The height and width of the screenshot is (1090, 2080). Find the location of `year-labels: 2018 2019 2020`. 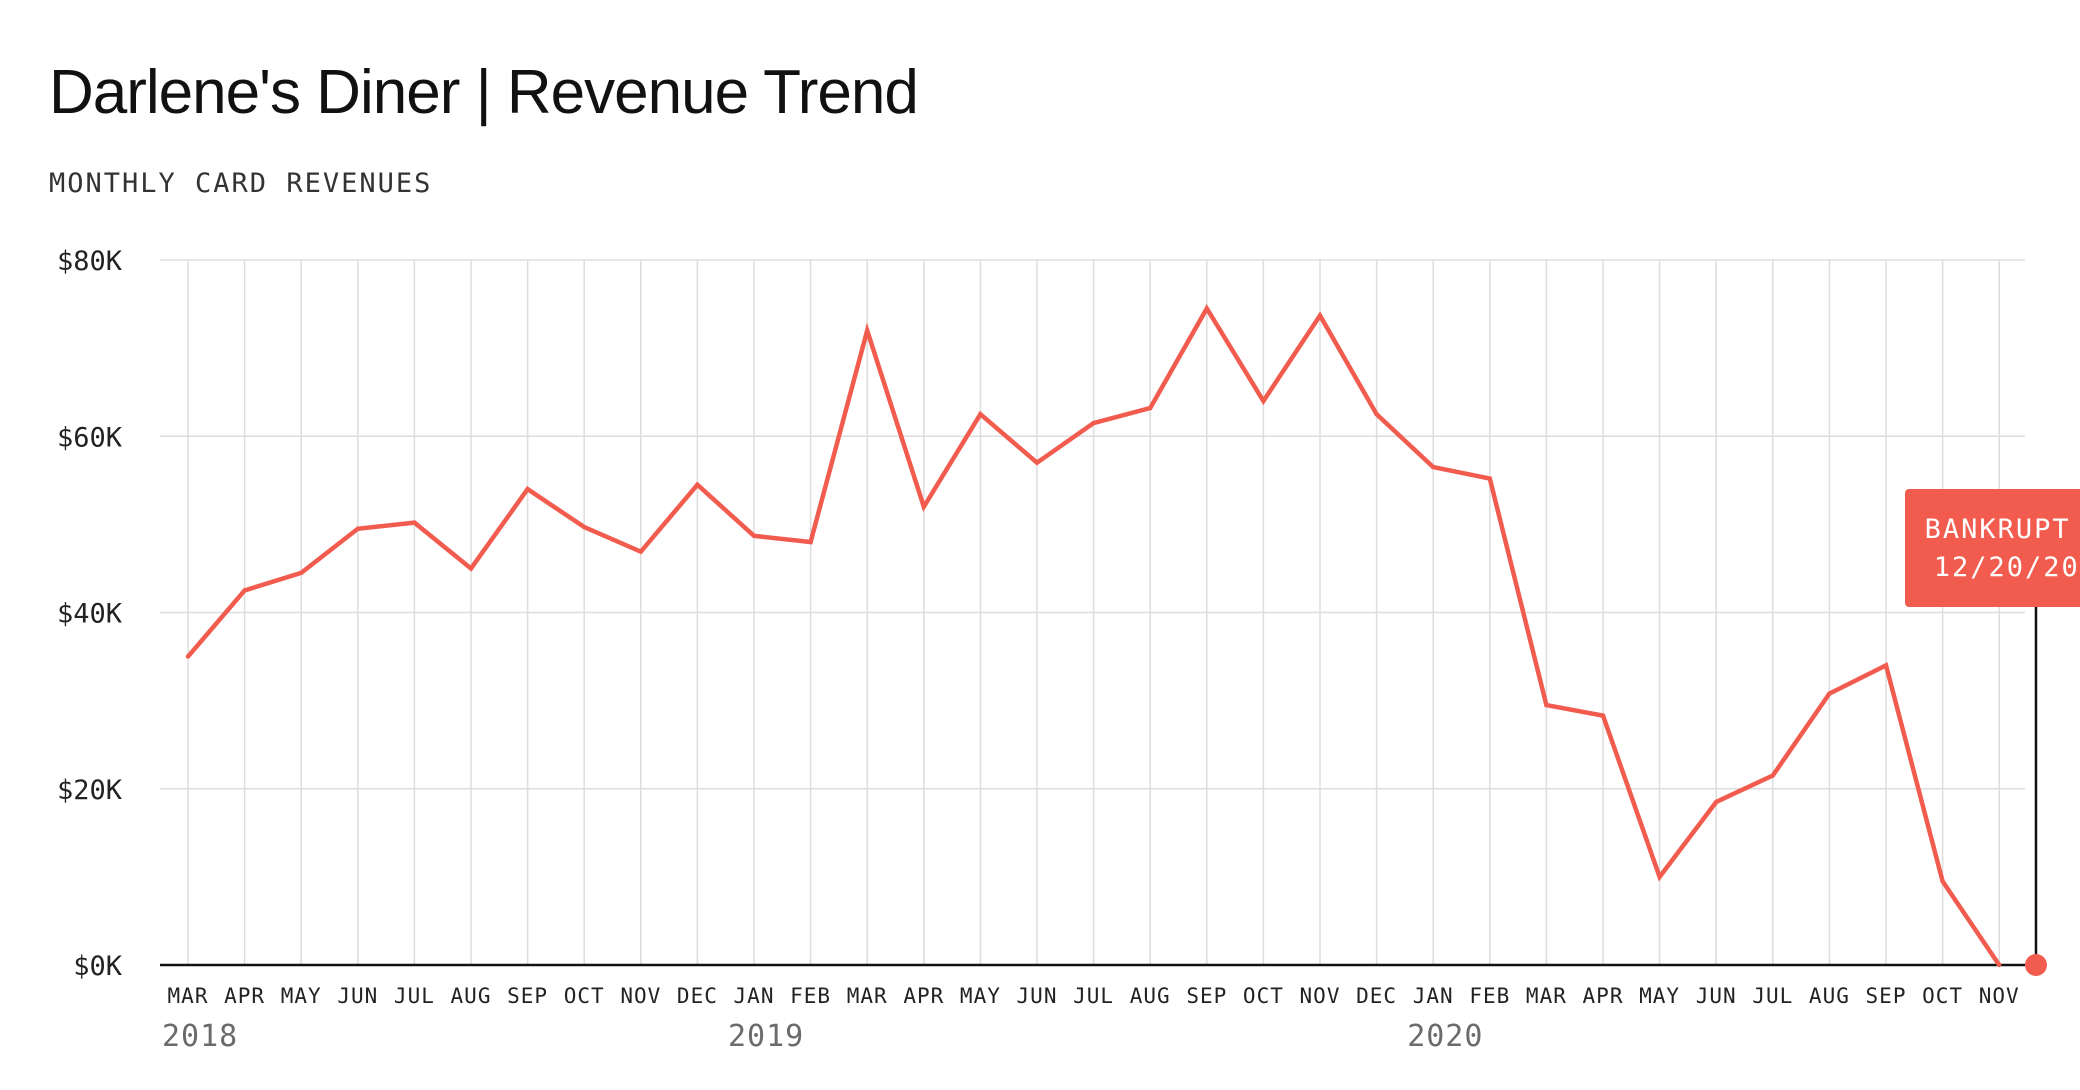

year-labels: 2018 2019 2020 is located at coordinates (822, 1036).